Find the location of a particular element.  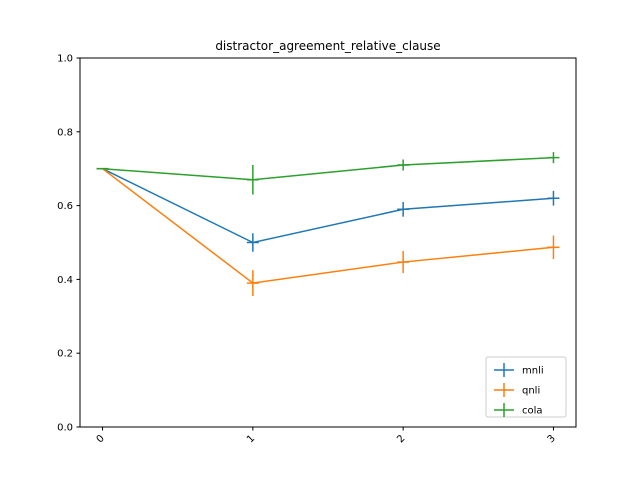

legend: mnli qnli cola is located at coordinates (526, 387).